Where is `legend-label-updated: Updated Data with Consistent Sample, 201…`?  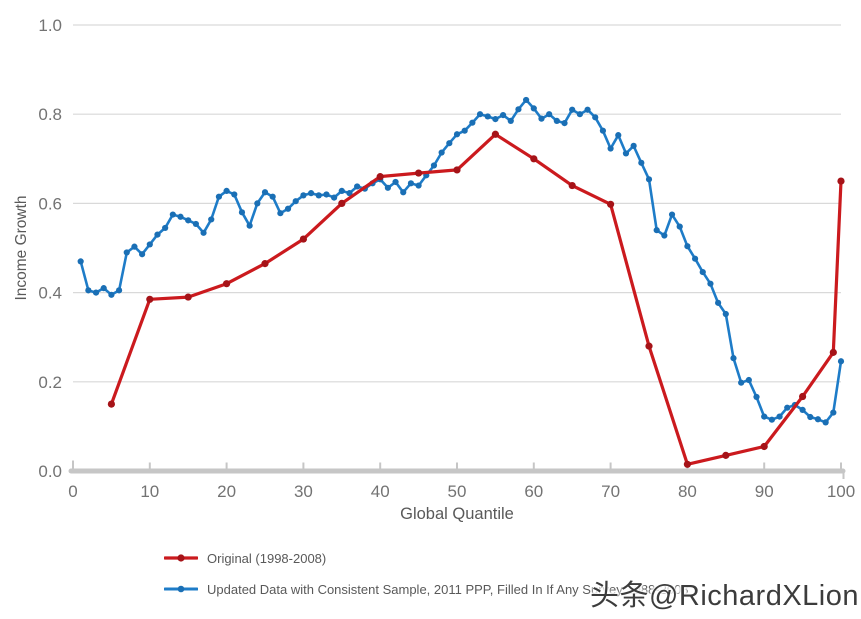 legend-label-updated: Updated Data with Consistent Sample, 201… is located at coordinates (448, 589).